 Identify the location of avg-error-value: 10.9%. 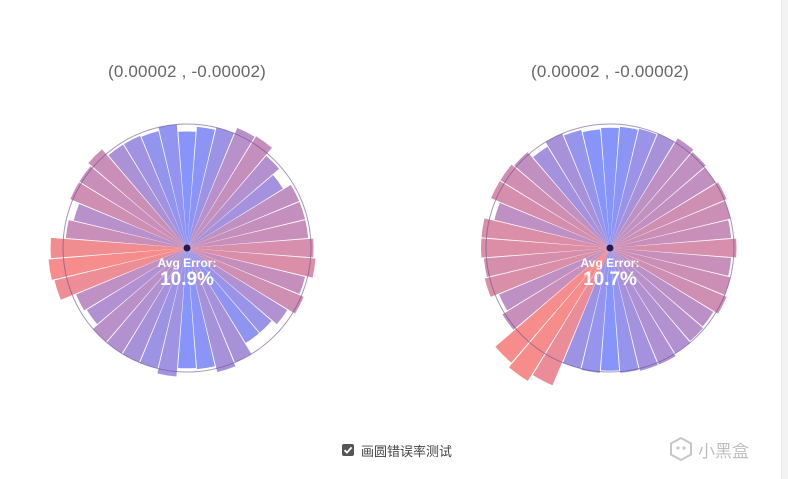
(187, 279).